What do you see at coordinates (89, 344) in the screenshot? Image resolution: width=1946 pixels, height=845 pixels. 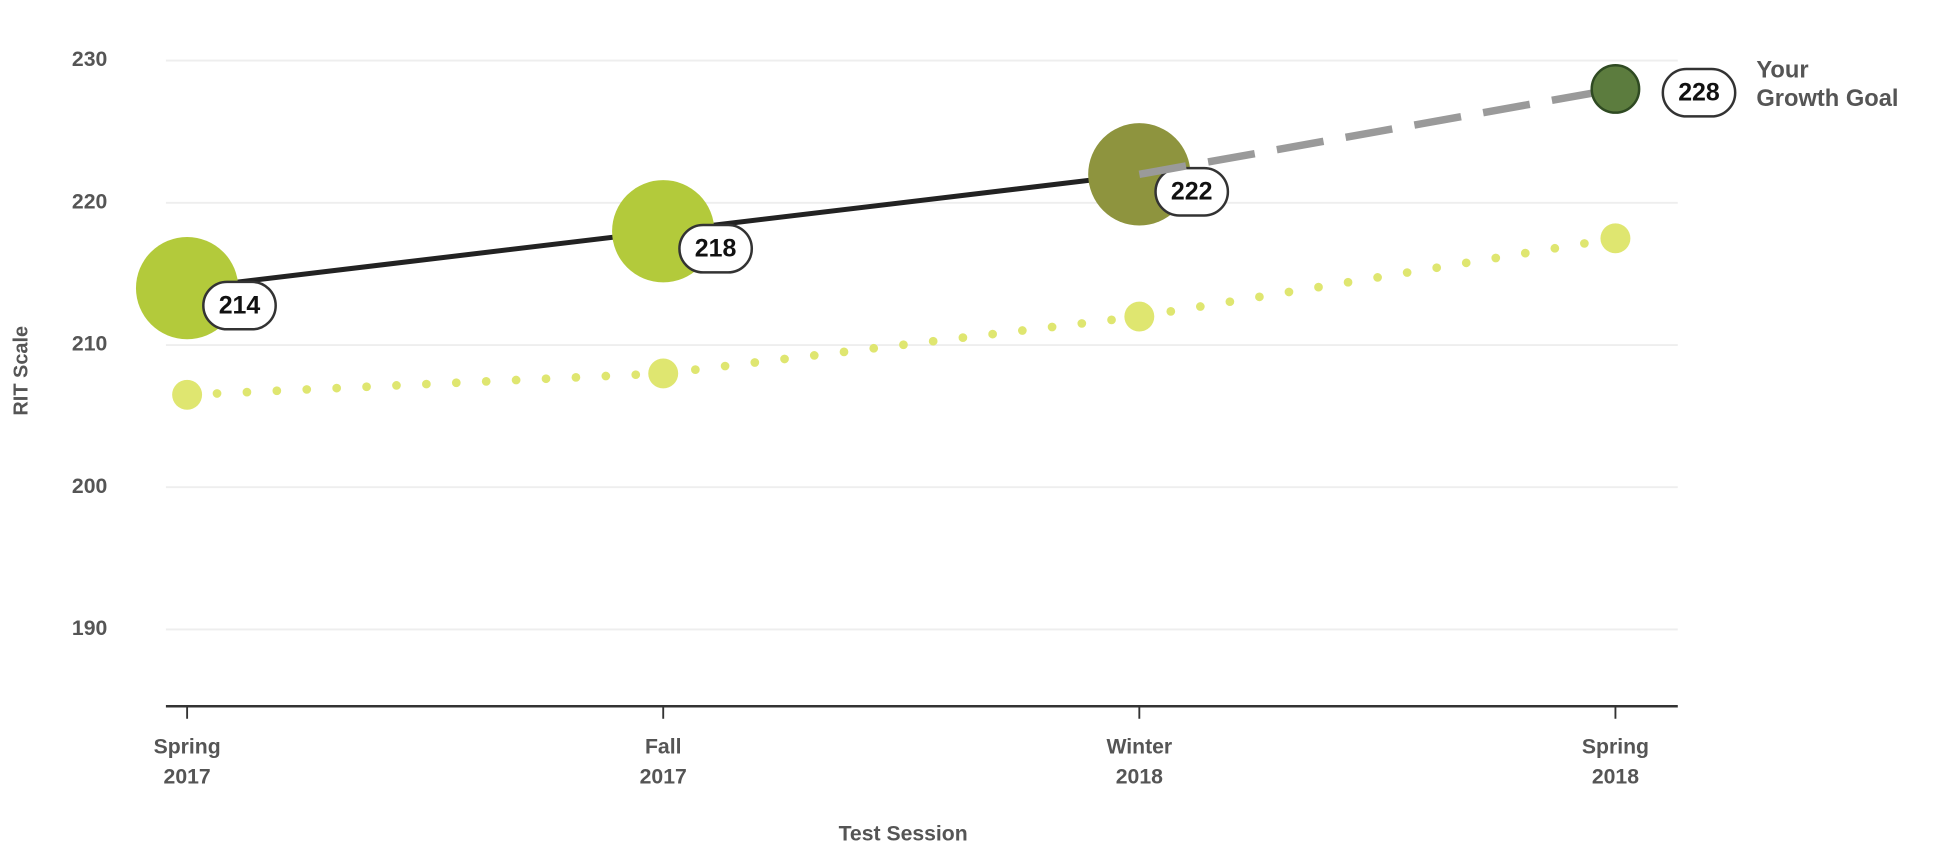 I see `y-tick-label: 210` at bounding box center [89, 344].